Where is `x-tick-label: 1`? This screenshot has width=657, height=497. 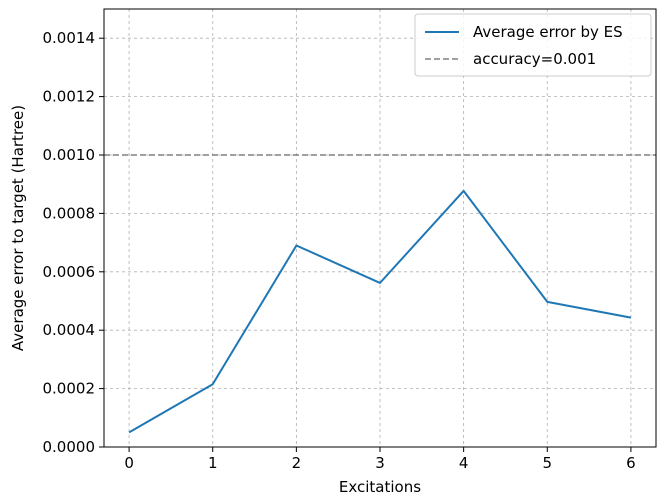 x-tick-label: 1 is located at coordinates (213, 463).